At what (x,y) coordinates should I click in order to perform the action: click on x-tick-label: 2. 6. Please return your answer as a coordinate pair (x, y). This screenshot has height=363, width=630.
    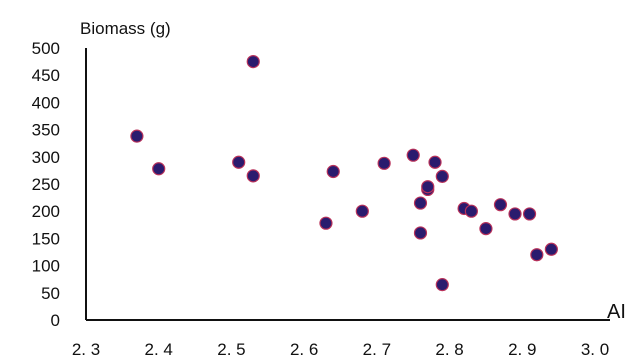
    Looking at the image, I should click on (304, 349).